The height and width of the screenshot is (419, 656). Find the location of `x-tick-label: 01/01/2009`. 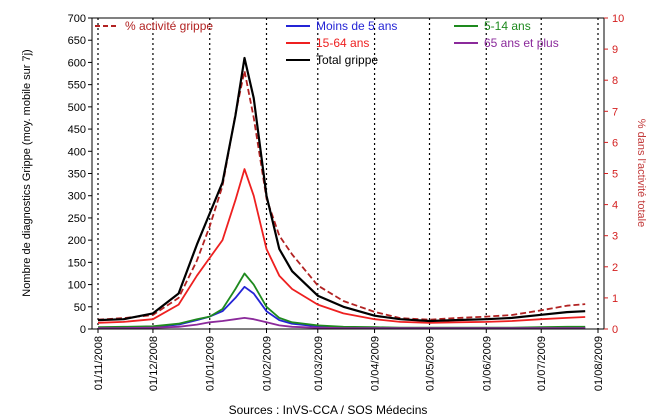

x-tick-label: 01/01/2009 is located at coordinates (211, 363).